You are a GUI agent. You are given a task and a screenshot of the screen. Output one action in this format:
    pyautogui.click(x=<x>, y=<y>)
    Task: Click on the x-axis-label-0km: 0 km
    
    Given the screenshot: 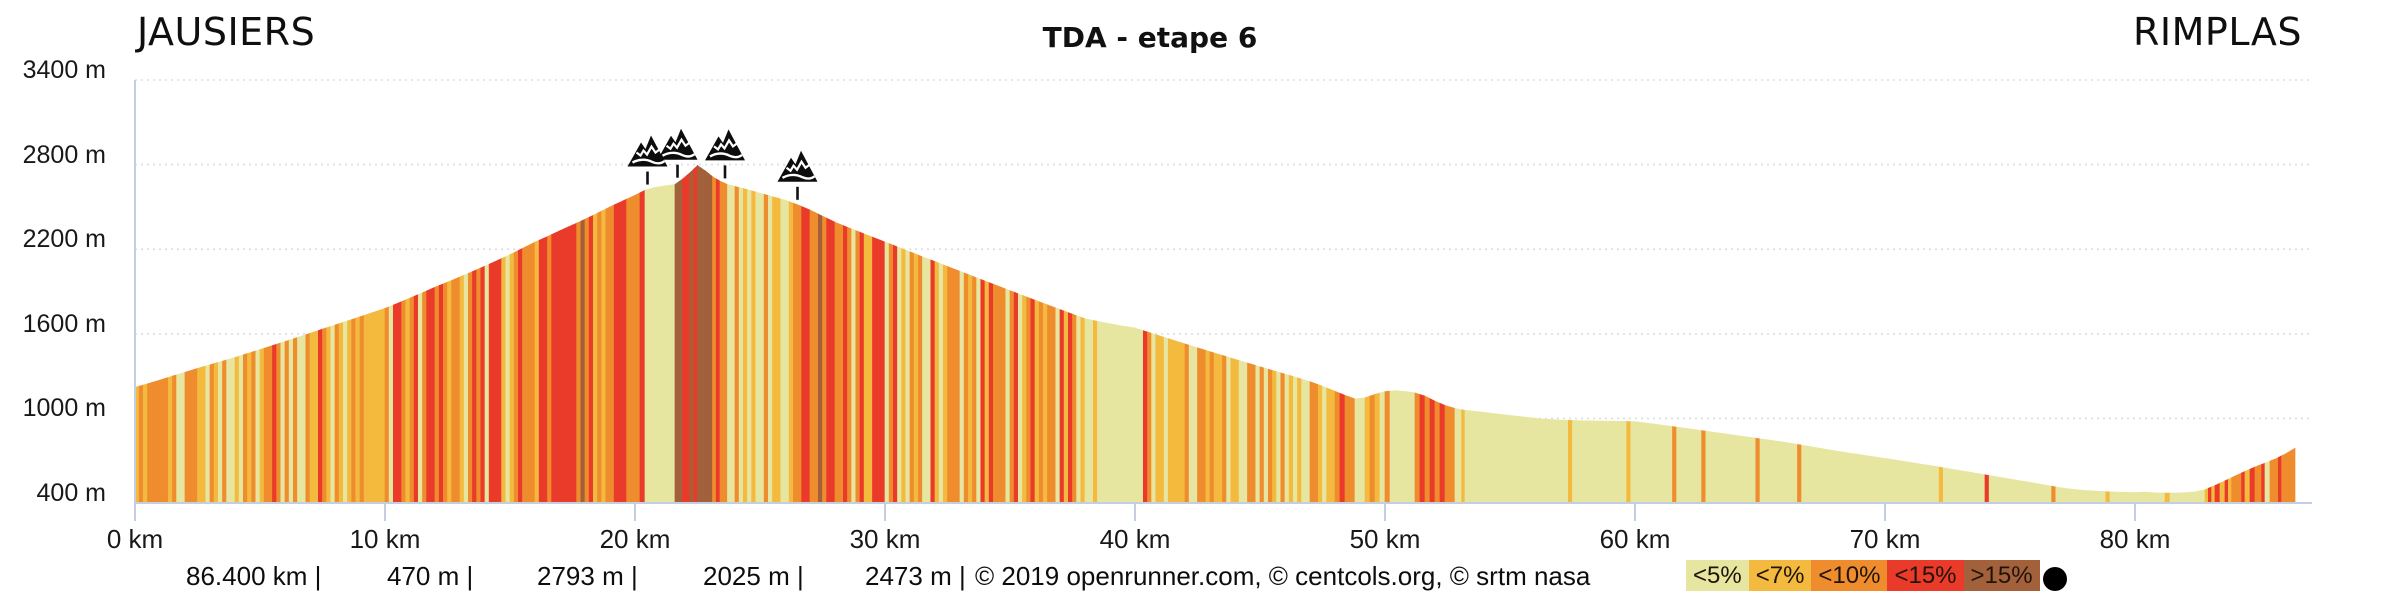 What is the action you would take?
    pyautogui.click(x=135, y=539)
    